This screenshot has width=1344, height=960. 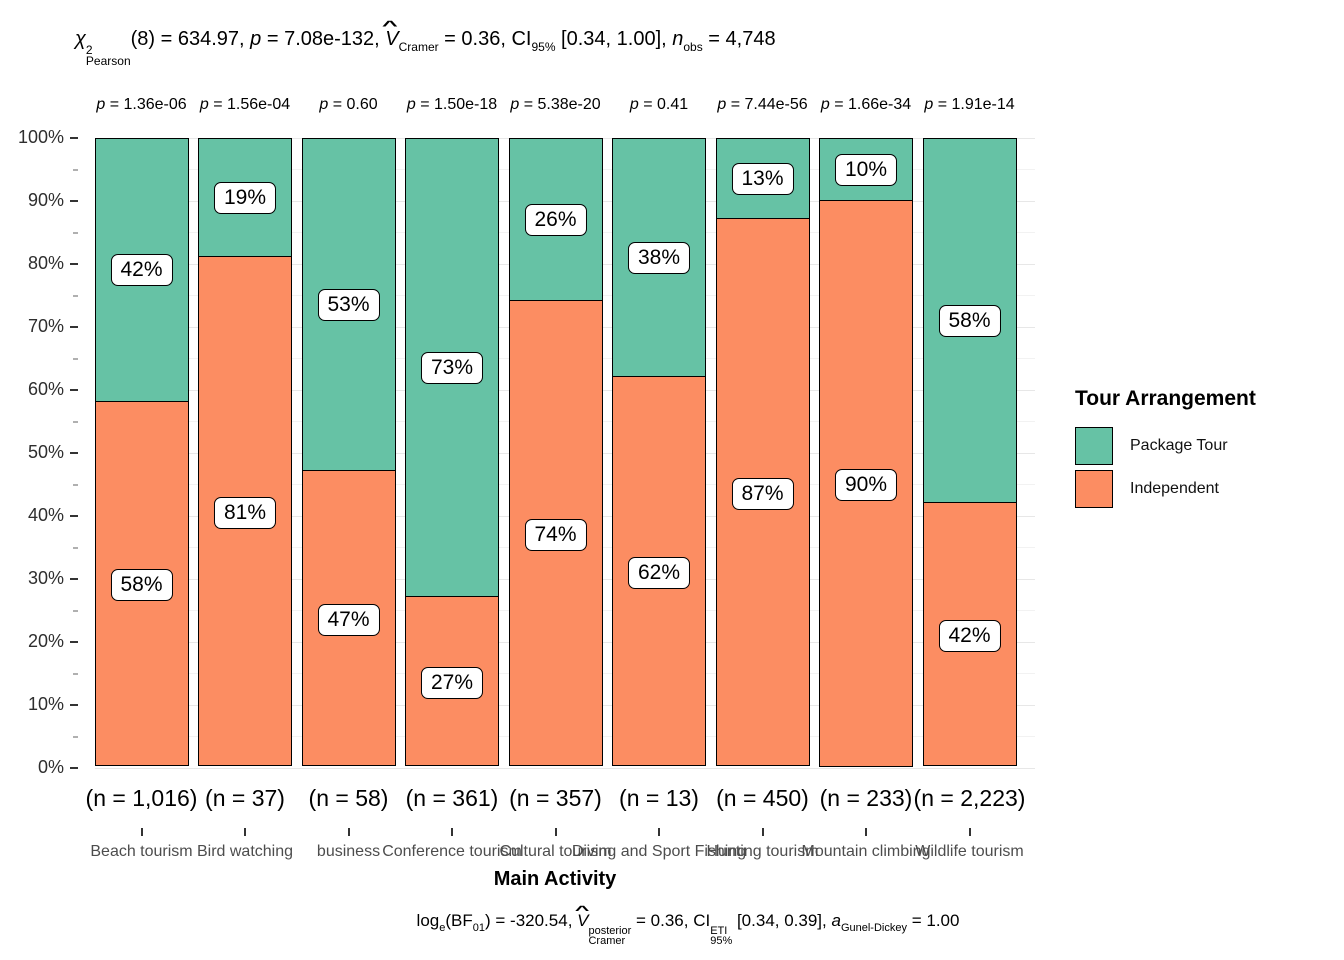 What do you see at coordinates (555, 879) in the screenshot?
I see `x-axis-title: Main Activity` at bounding box center [555, 879].